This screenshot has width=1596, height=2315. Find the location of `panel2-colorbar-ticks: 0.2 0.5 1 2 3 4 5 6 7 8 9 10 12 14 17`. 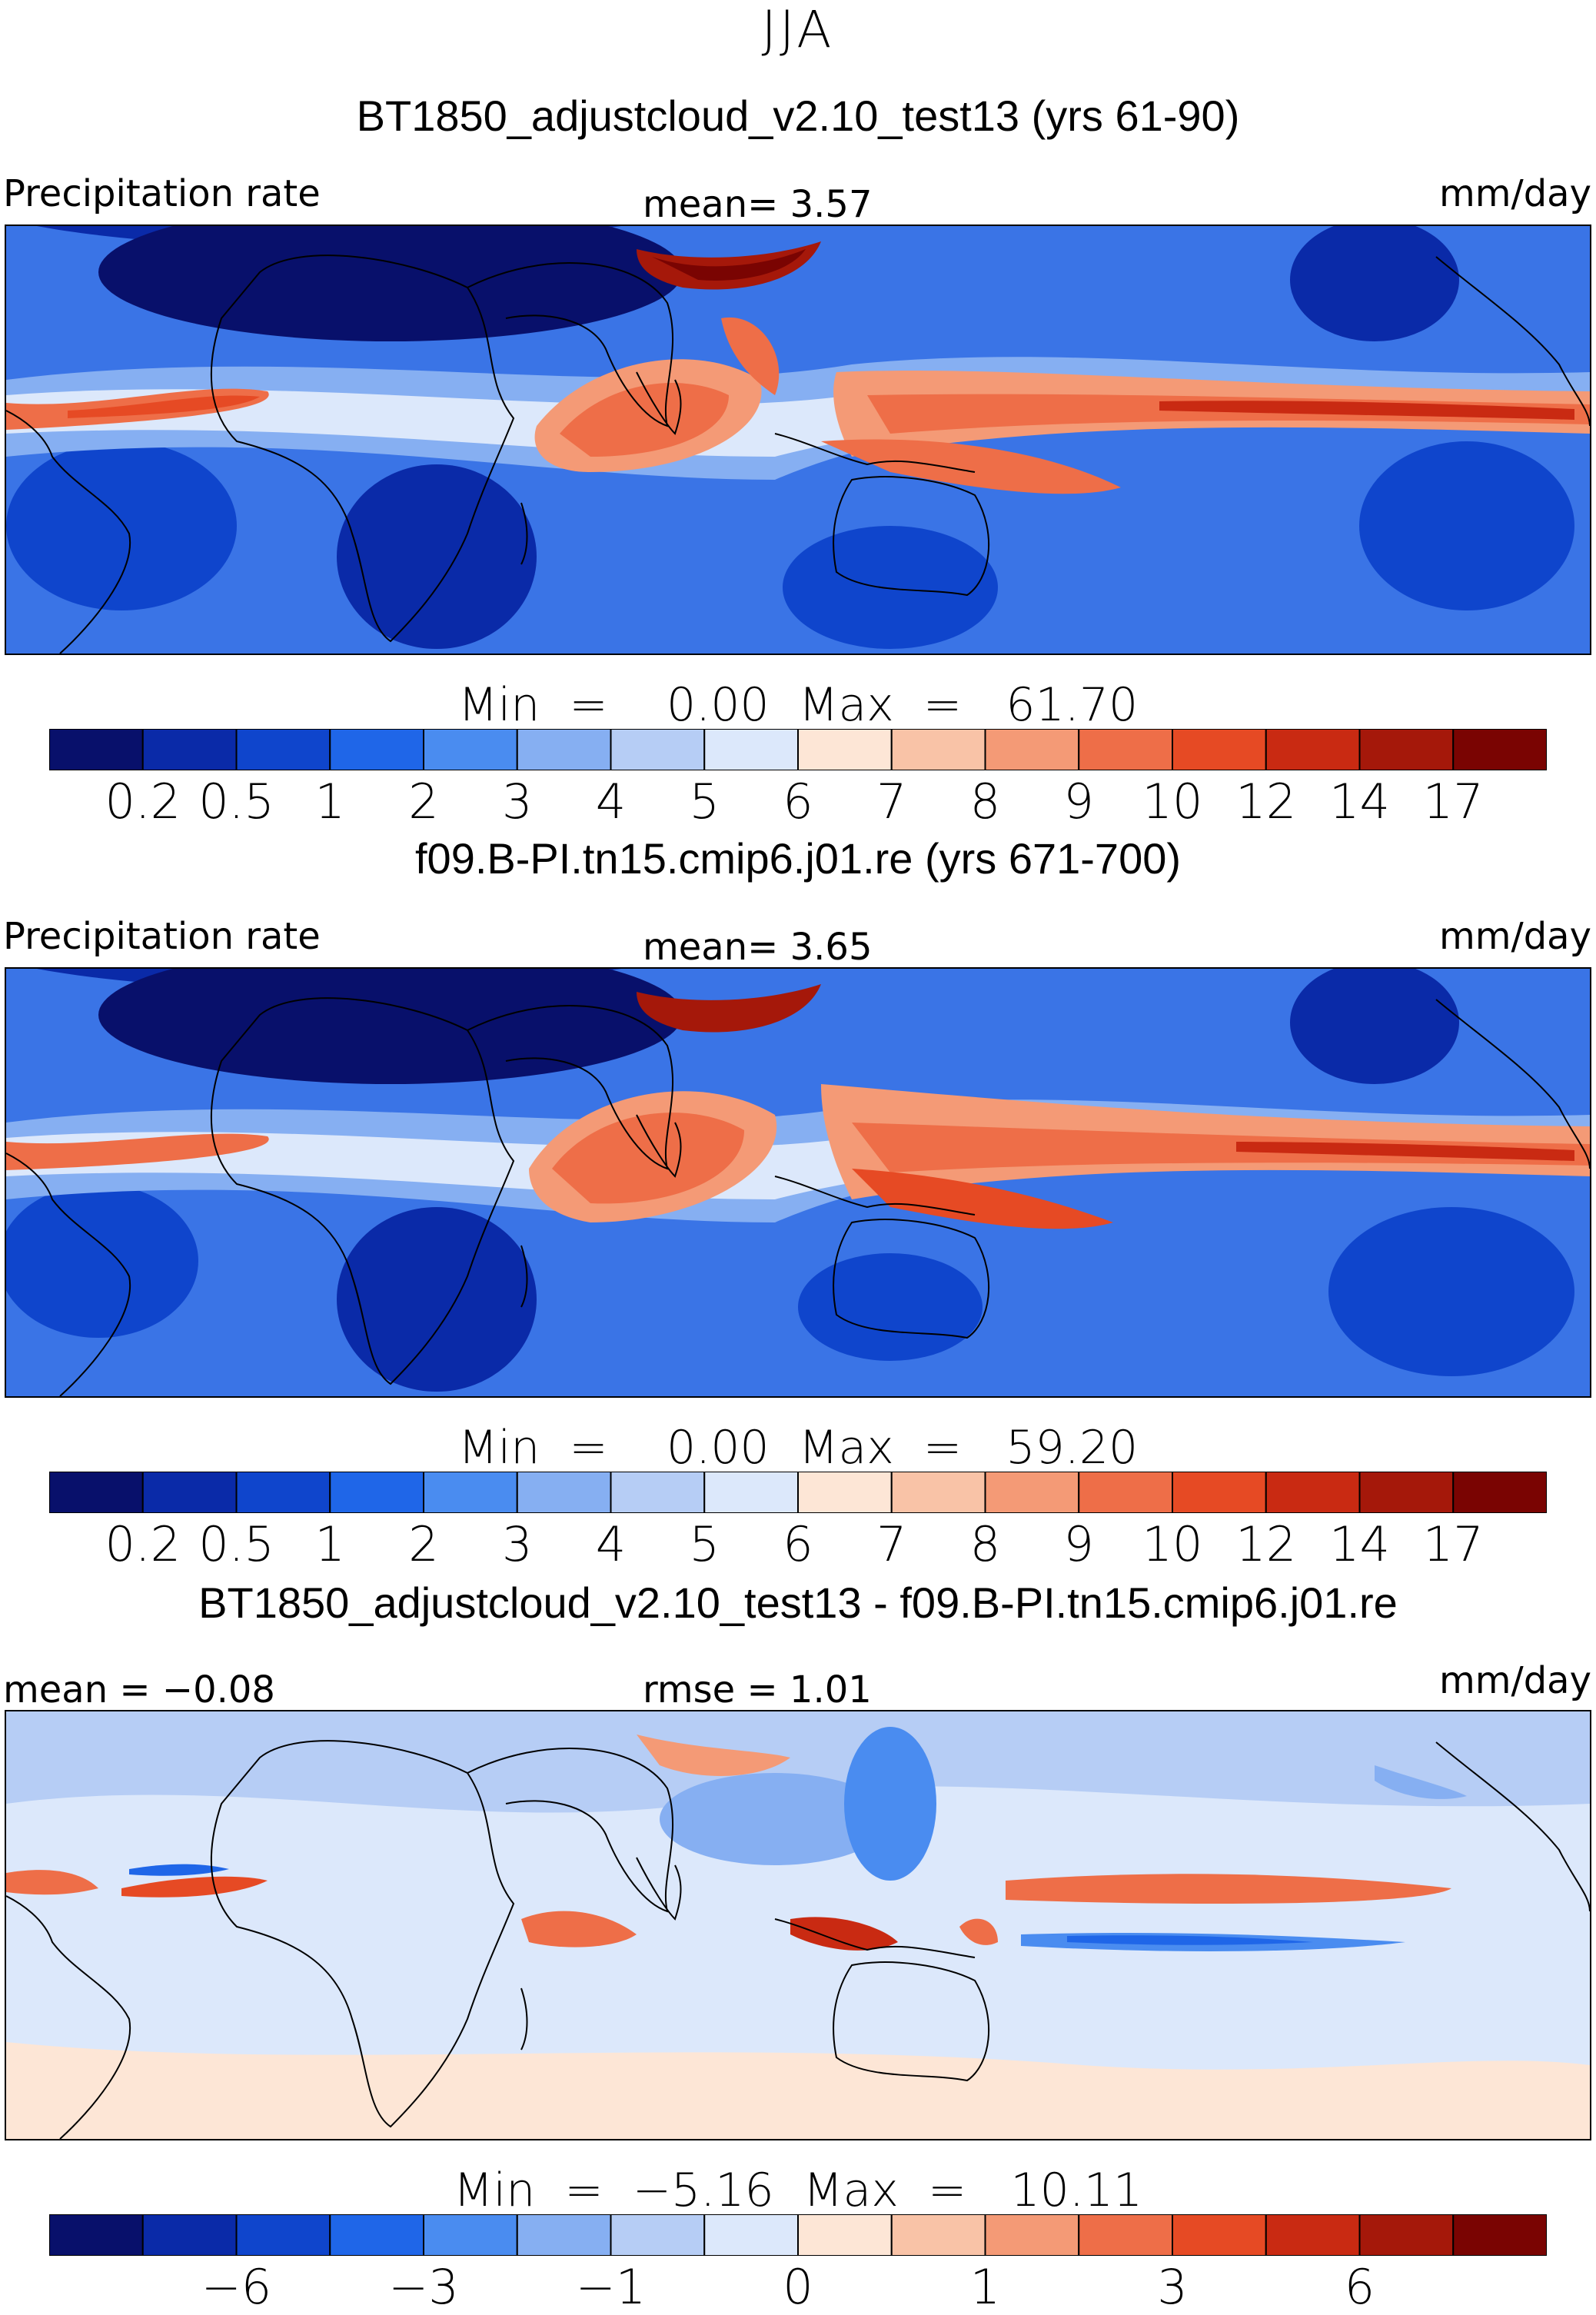

panel2-colorbar-ticks: 0.2 0.5 1 2 3 4 5 6 7 8 9 10 12 14 17 is located at coordinates (798, 1544).